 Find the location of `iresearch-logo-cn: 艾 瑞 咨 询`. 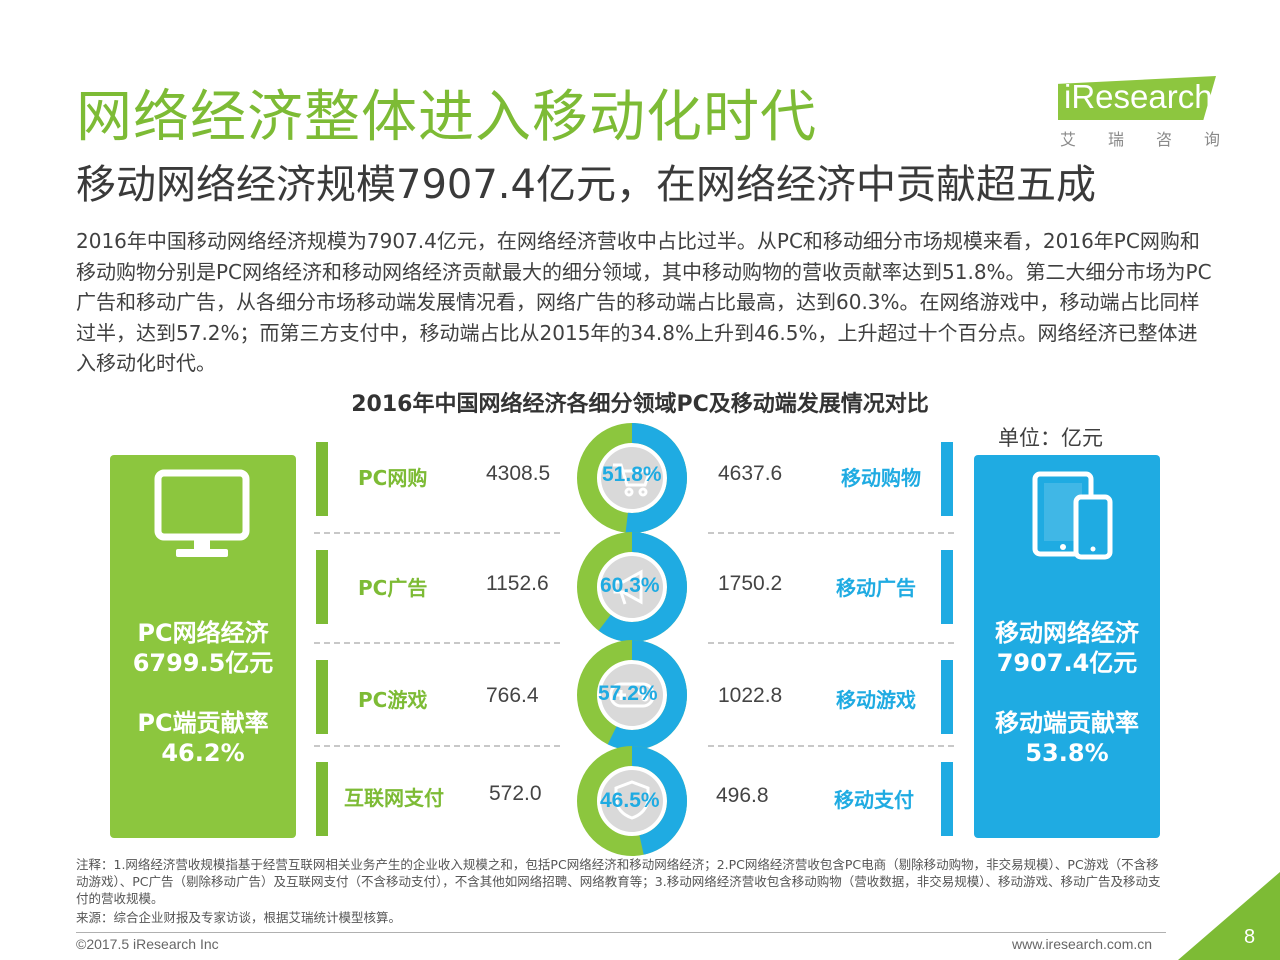

iresearch-logo-cn: 艾 瑞 咨 询 is located at coordinates (1140, 138).